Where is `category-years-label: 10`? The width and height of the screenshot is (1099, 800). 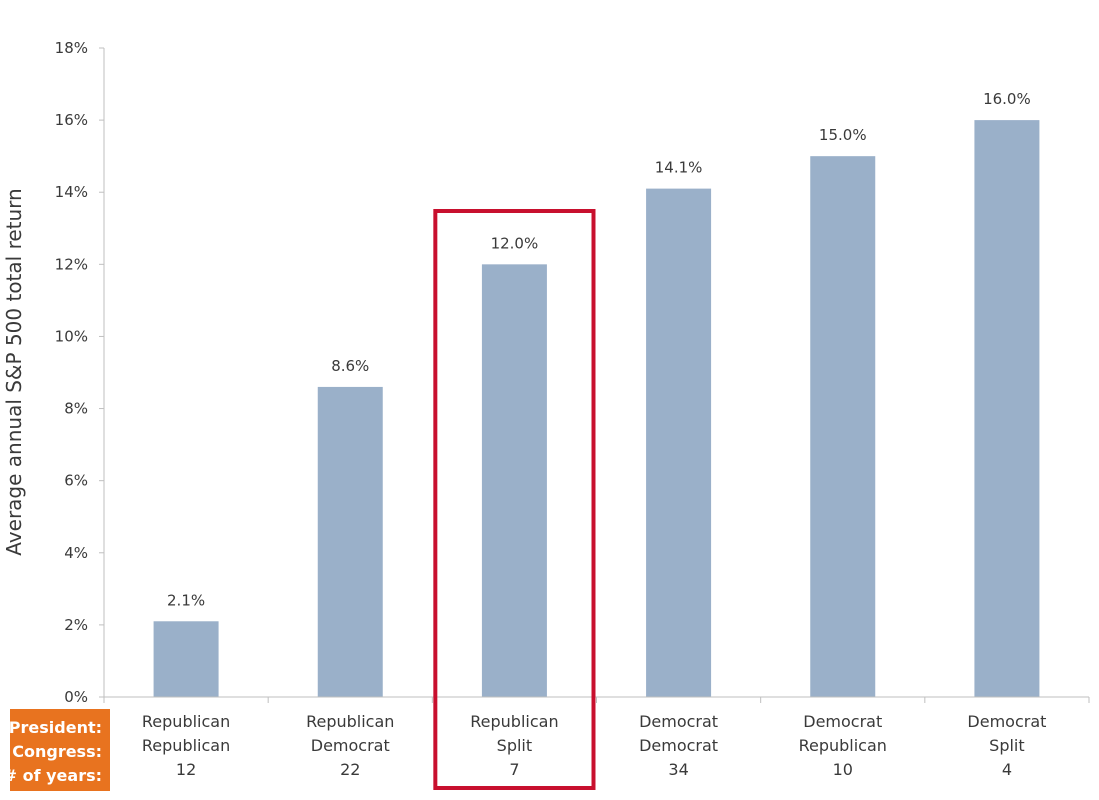
category-years-label: 10 is located at coordinates (843, 769).